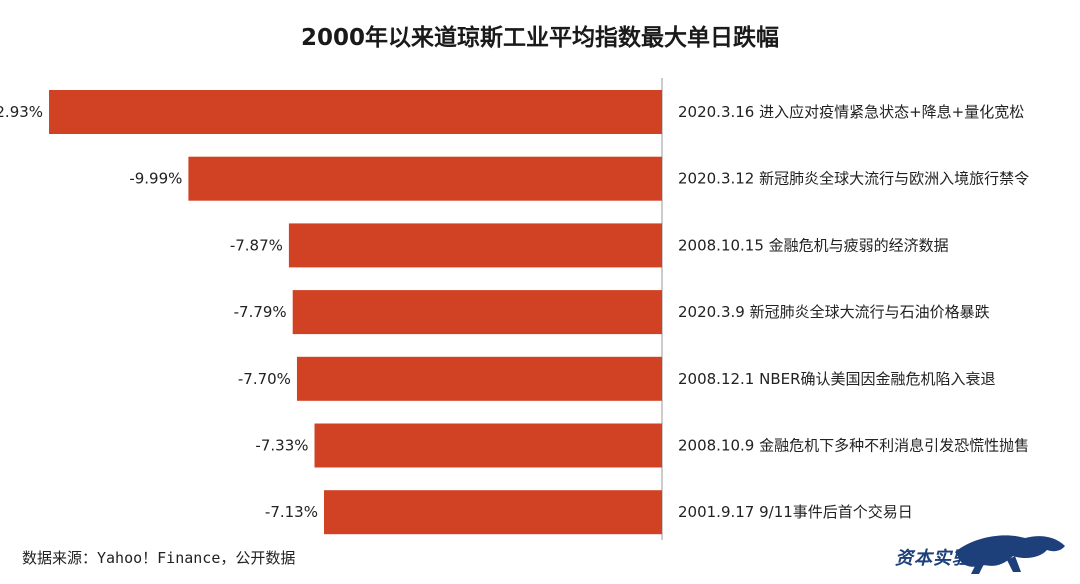 This screenshot has height=584, width=1080. Describe the element at coordinates (795, 512) in the screenshot. I see `category-label: 2001.9.17 9/11事件后首个交易日` at that location.